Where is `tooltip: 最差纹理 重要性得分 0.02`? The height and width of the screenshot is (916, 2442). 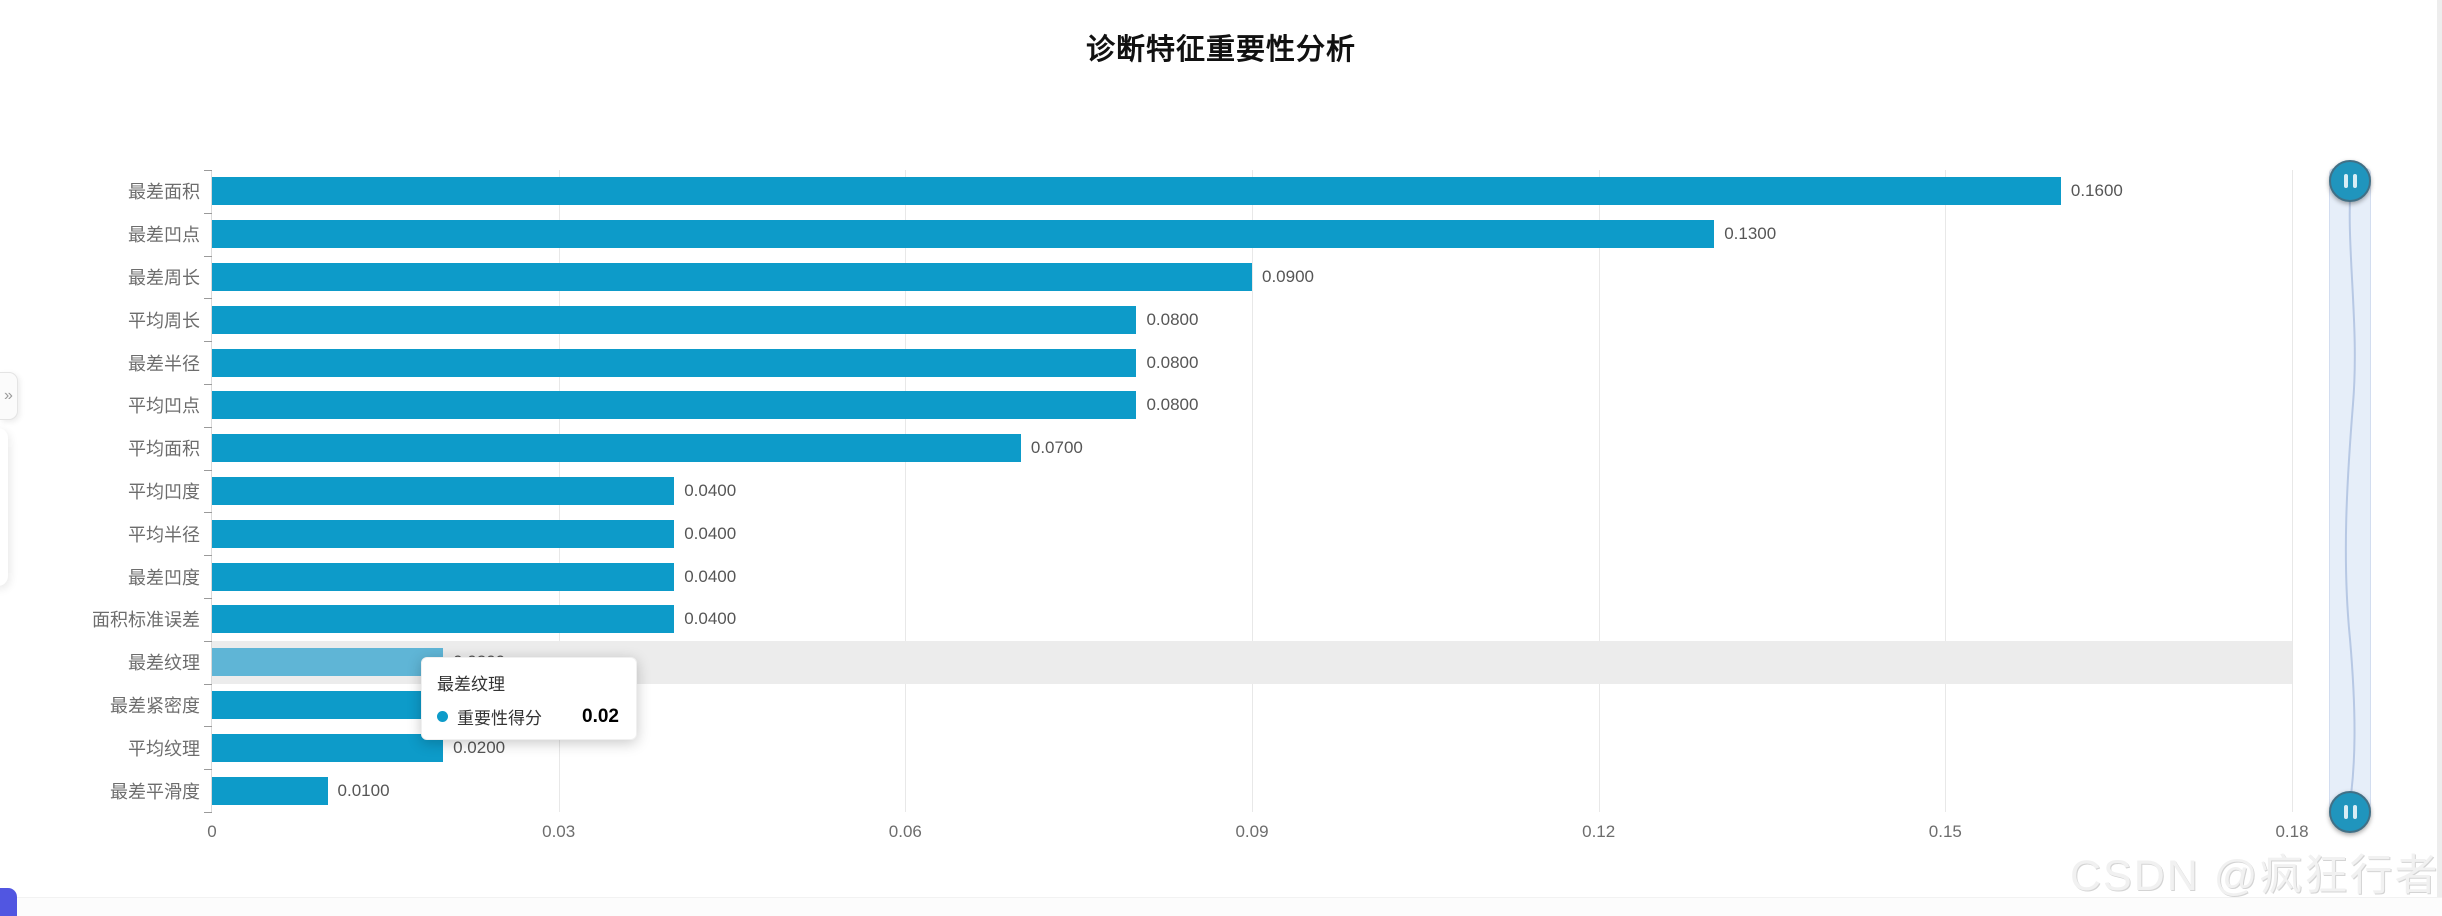 tooltip: 最差纹理 重要性得分 0.02 is located at coordinates (529, 698).